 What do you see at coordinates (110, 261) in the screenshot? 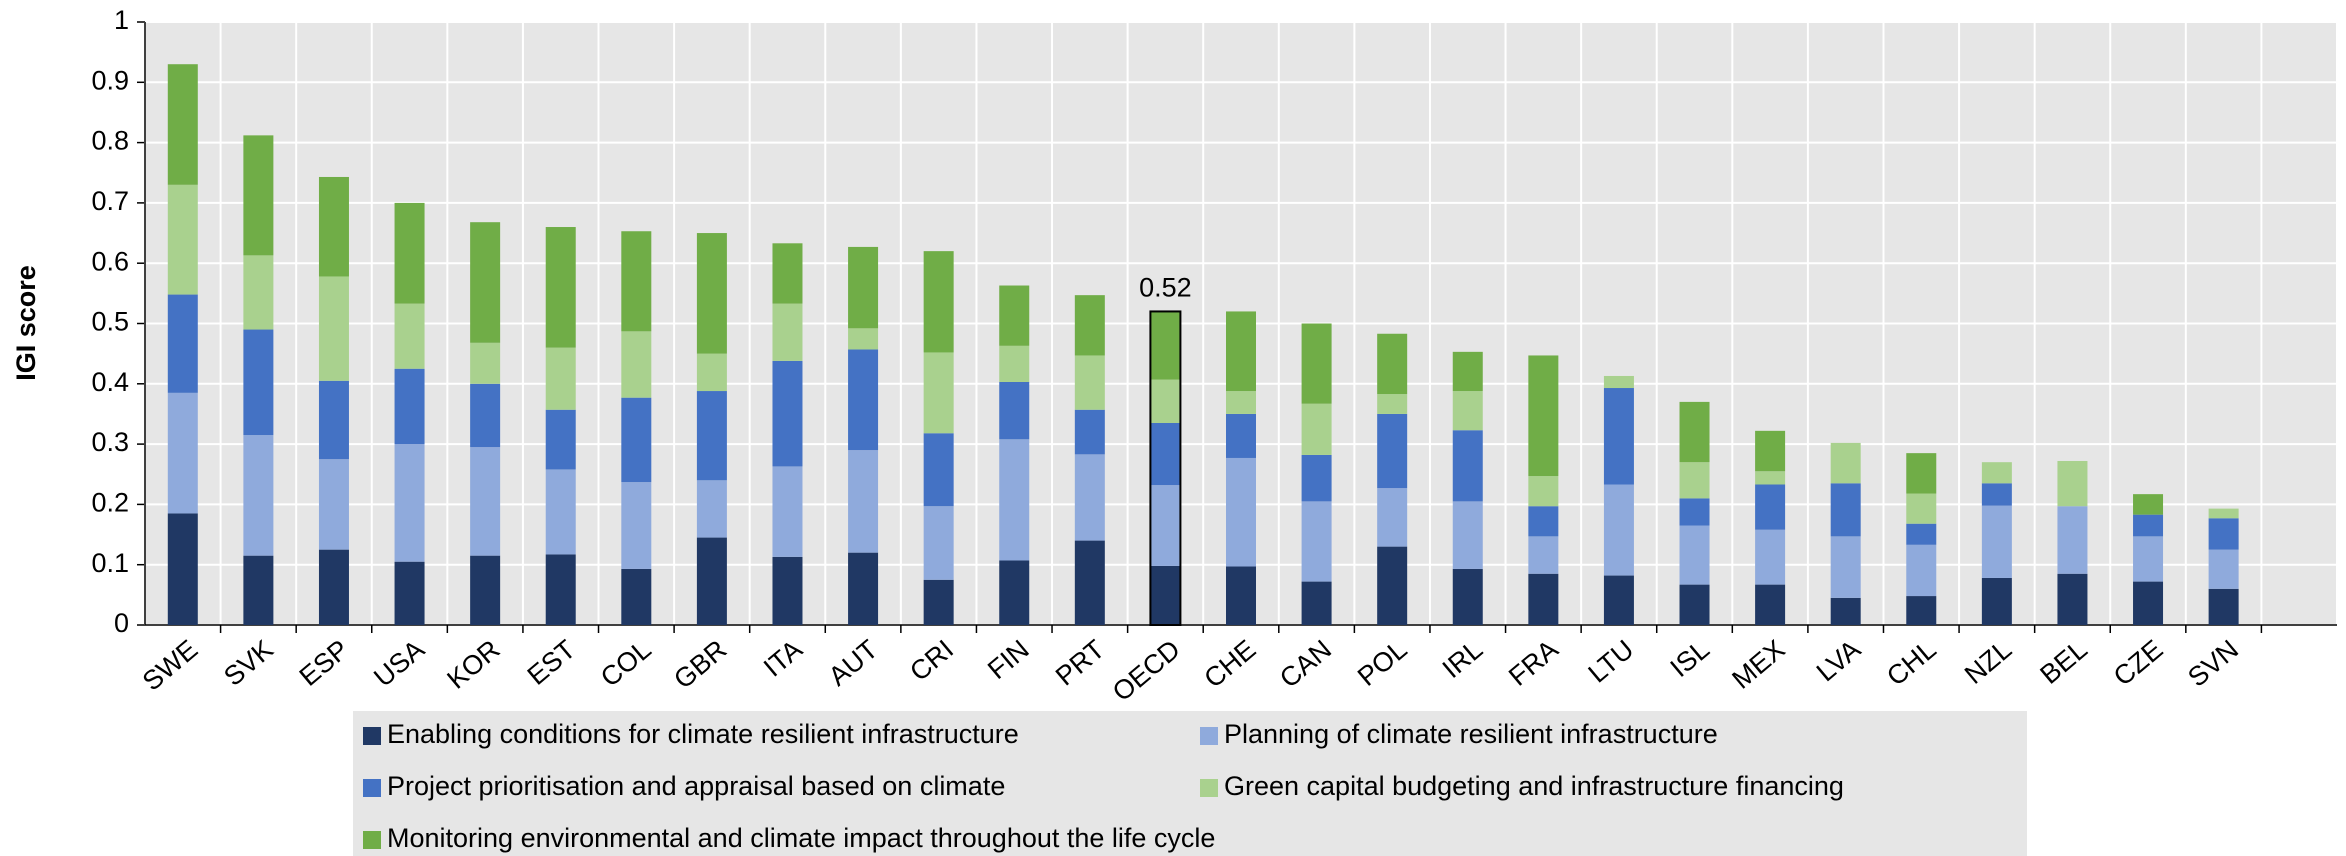
I see `y-tick-label: 0.6` at bounding box center [110, 261].